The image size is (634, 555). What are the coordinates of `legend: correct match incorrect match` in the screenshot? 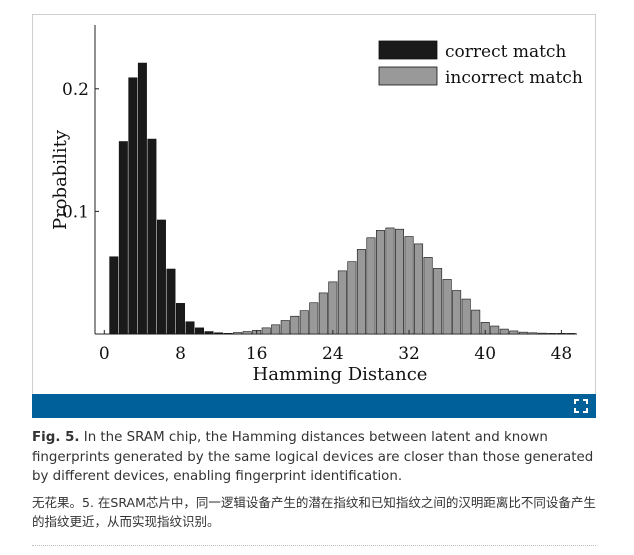 It's located at (480, 64).